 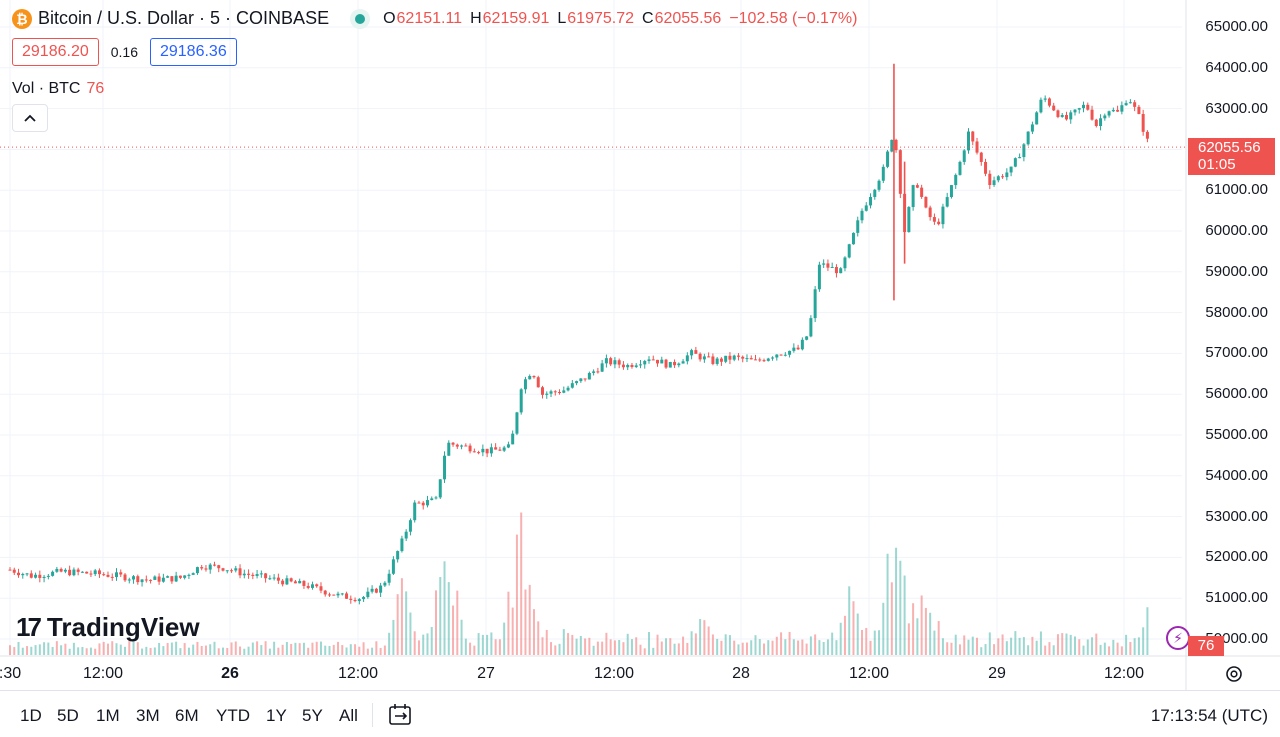 What do you see at coordinates (31, 715) in the screenshot?
I see `range-button-1d: 1D` at bounding box center [31, 715].